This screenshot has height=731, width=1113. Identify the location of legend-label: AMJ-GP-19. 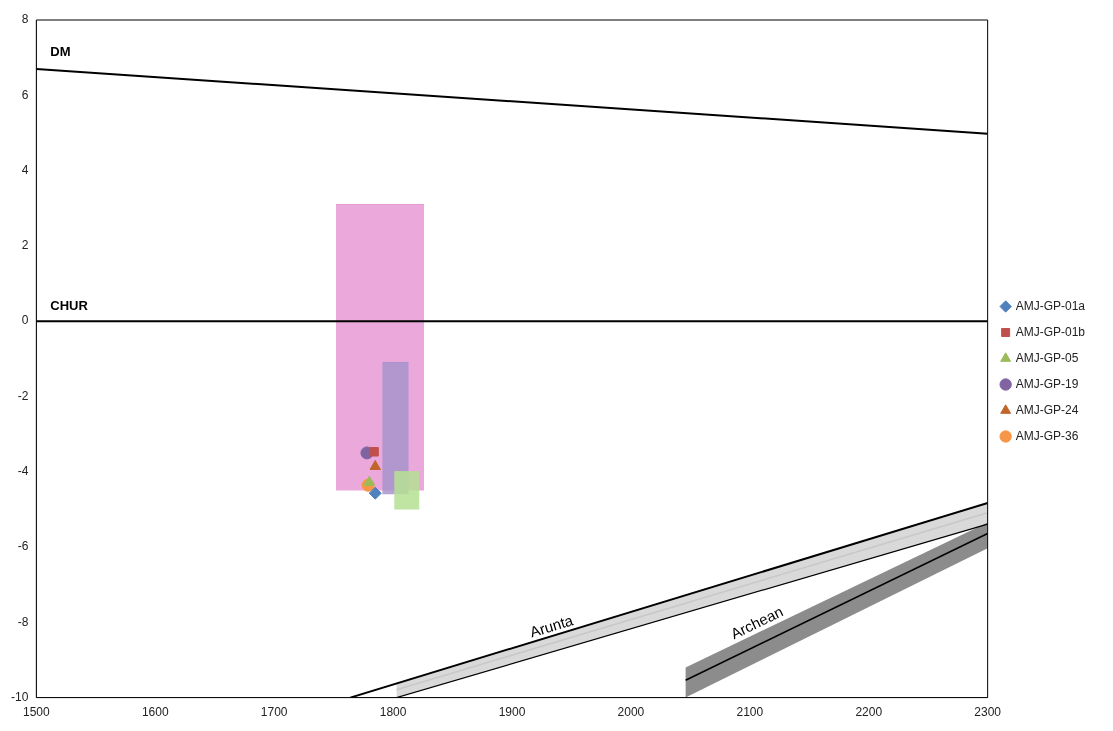
(1047, 383).